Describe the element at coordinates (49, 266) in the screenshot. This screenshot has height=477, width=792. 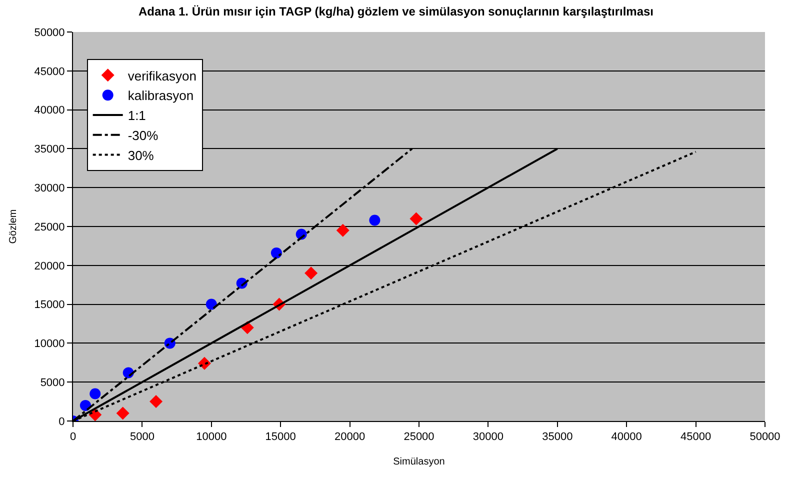
I see `y-tick-label: 20000` at that location.